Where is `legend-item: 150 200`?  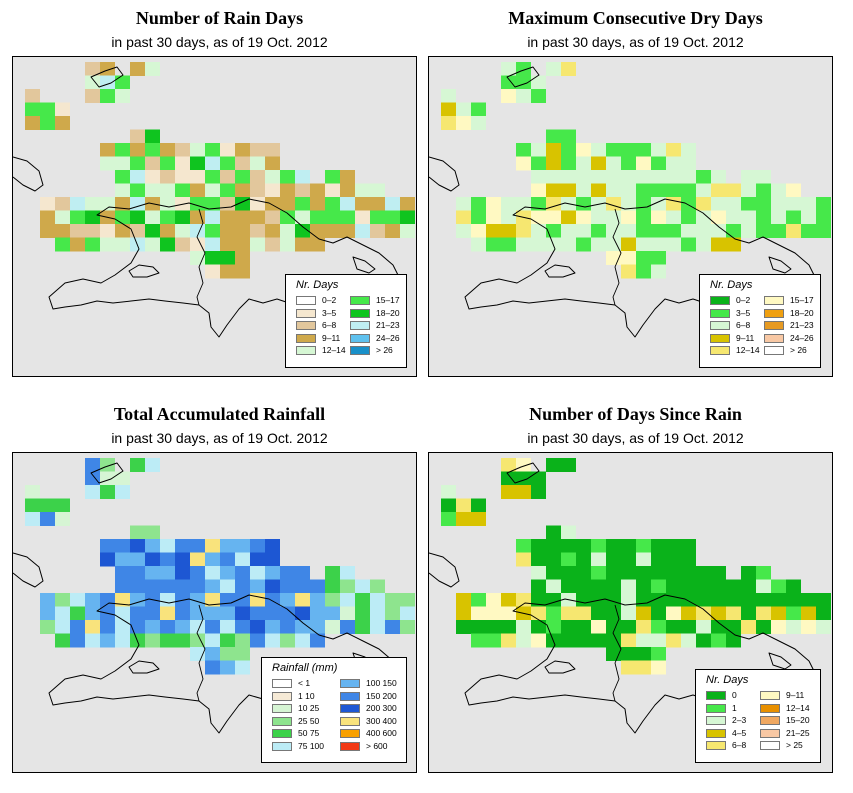 legend-item: 150 200 is located at coordinates (375, 696).